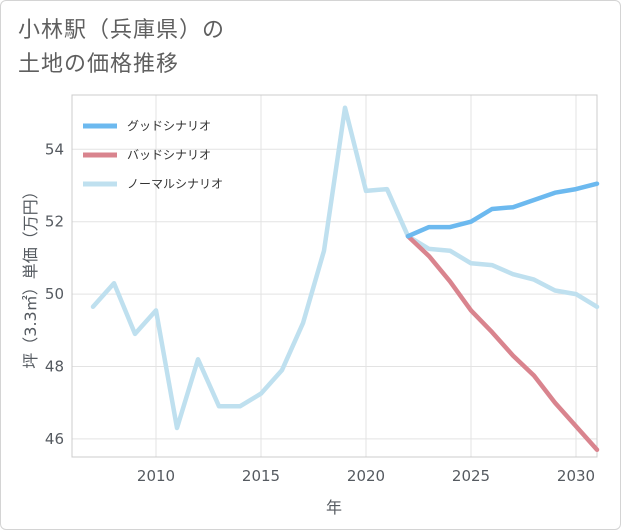  I want to click on x-tick-label: 2030, so click(576, 476).